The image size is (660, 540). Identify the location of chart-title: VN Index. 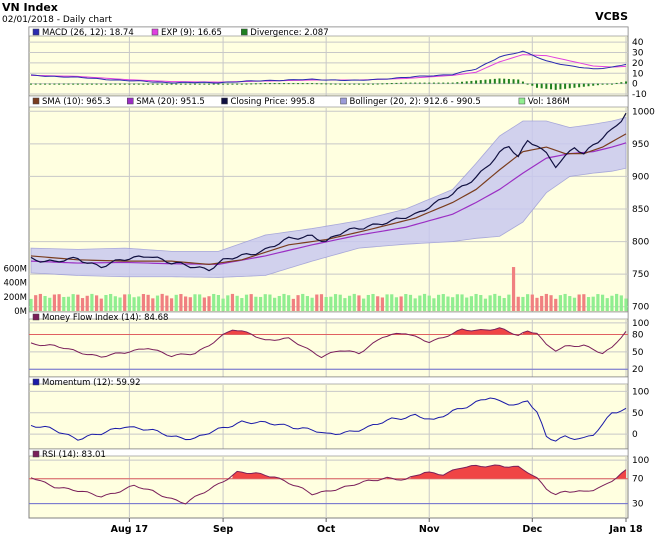
(30, 7).